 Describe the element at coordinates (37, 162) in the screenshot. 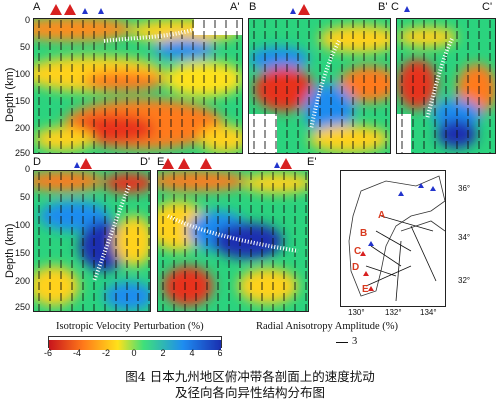

I see `panel-d-start-label: D` at that location.